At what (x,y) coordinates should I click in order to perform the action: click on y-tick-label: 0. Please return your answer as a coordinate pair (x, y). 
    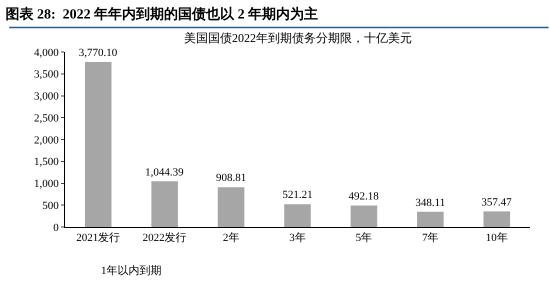
    Looking at the image, I should click on (56, 228).